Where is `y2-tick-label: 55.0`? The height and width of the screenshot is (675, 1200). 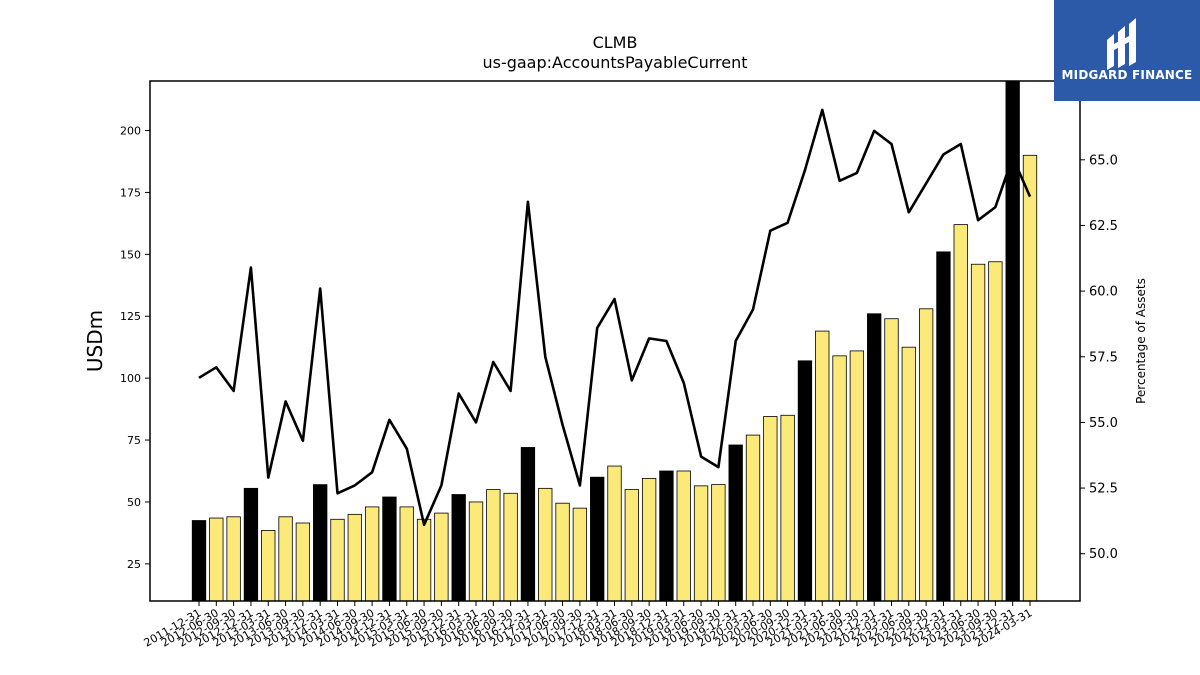 y2-tick-label: 55.0 is located at coordinates (1103, 423).